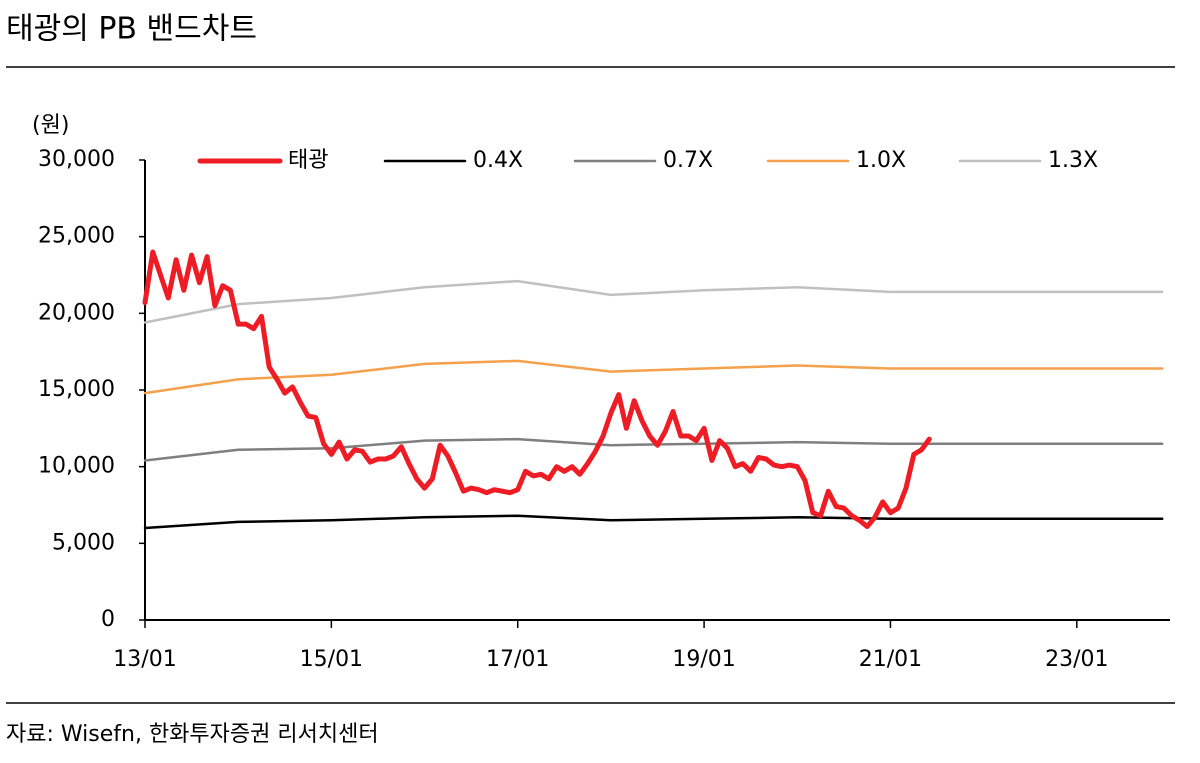 The image size is (1200, 763). What do you see at coordinates (1076, 659) in the screenshot?
I see `x-tick-label: 23/01` at bounding box center [1076, 659].